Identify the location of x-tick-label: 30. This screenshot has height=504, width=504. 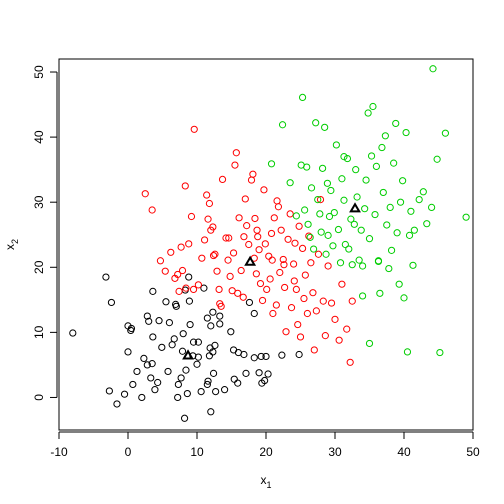
(335, 452).